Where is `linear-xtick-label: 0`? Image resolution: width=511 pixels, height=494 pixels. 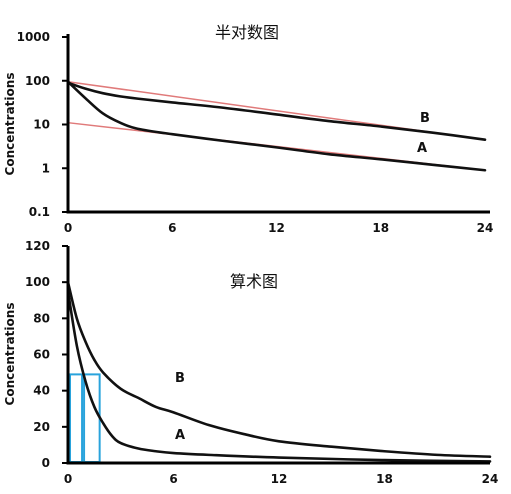
linear-xtick-label: 0 is located at coordinates (68, 479).